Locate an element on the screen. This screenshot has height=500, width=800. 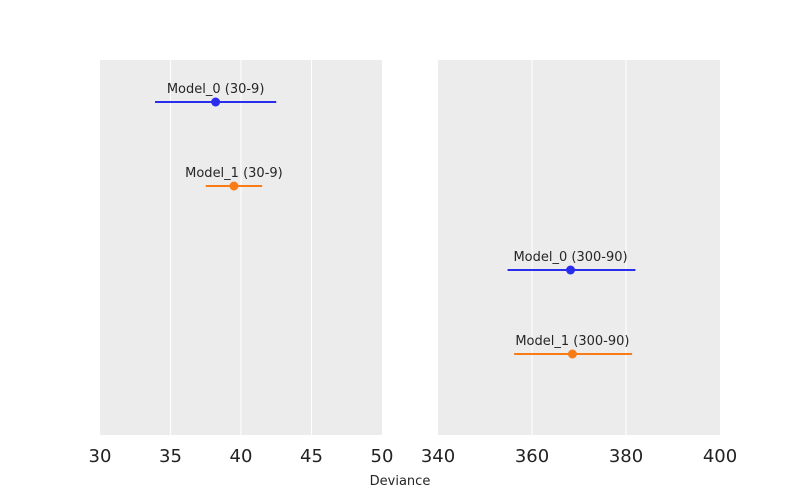
x-tick-label: 30 is located at coordinates (100, 456).